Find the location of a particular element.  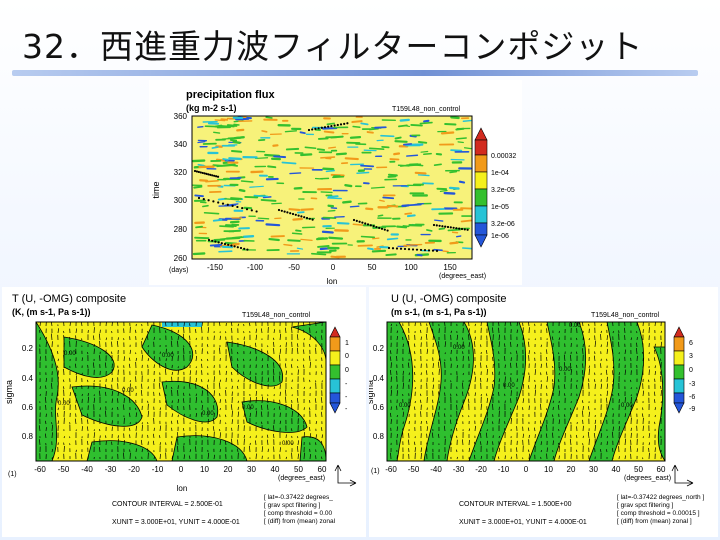

top-x-tick: 0 is located at coordinates (333, 267).